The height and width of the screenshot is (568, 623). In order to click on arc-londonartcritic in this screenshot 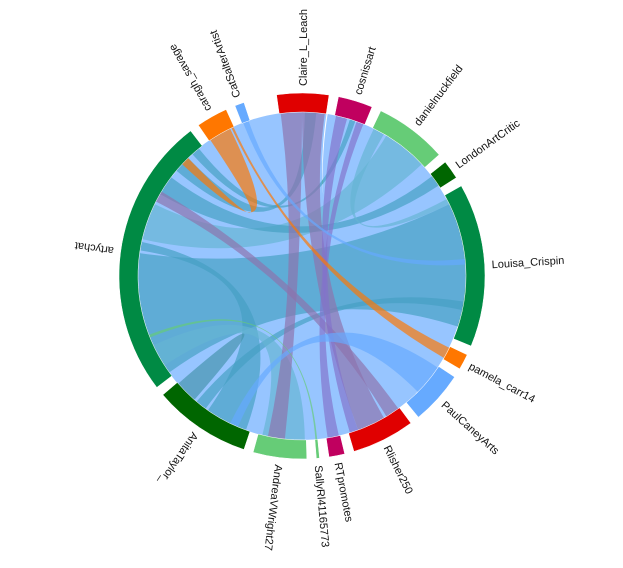, I will do `click(443, 175)`.